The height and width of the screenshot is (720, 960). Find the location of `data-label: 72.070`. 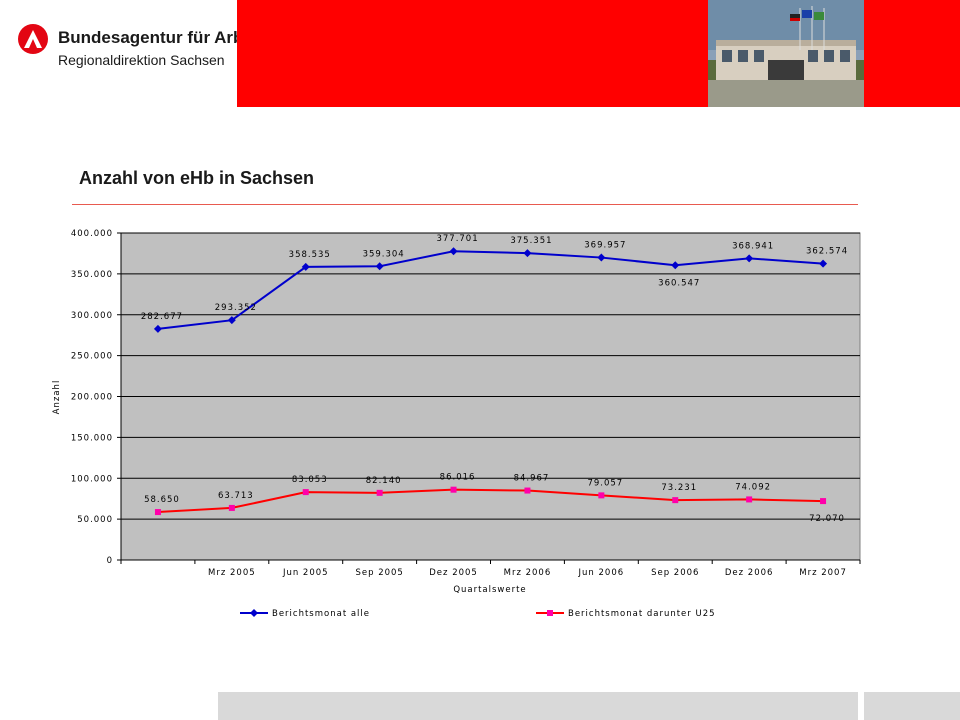

data-label: 72.070 is located at coordinates (827, 519).